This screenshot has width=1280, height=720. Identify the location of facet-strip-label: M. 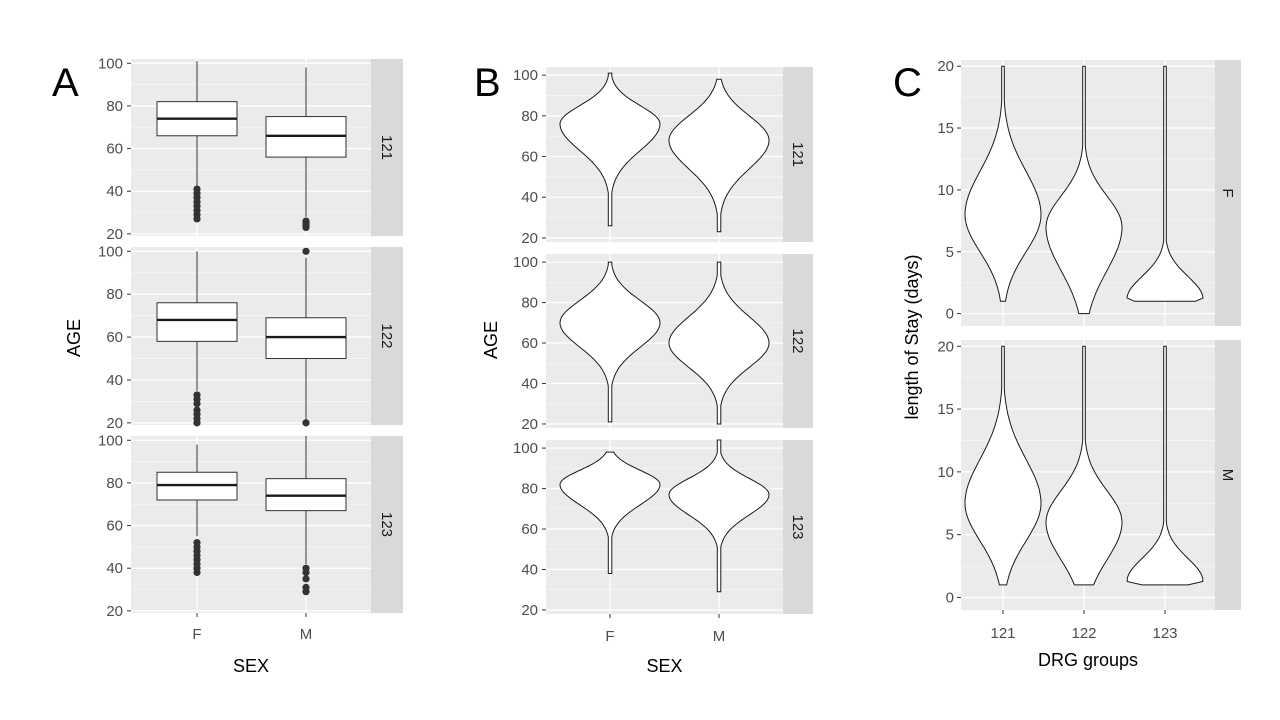
(1227, 475).